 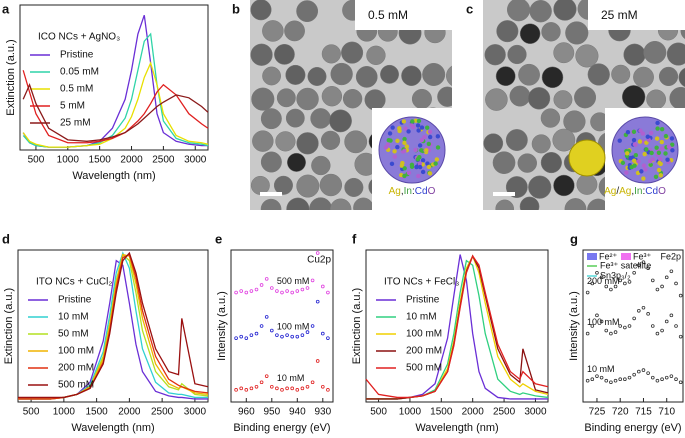 I want to click on caption-part: Ag, so click(x=625, y=191).